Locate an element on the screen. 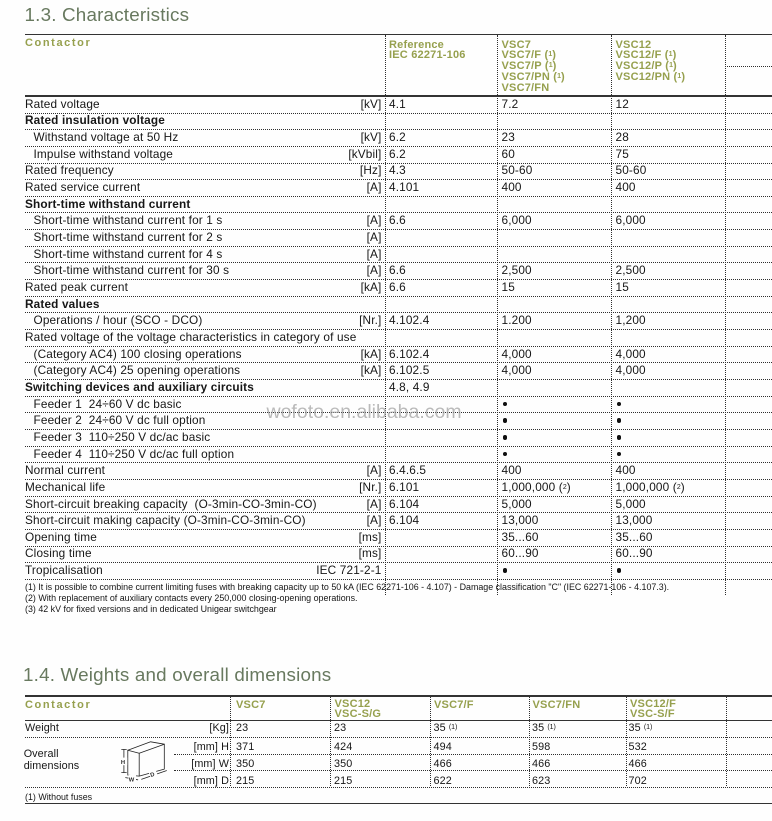 Image resolution: width=772 pixels, height=821 pixels. svg-text: W is located at coordinates (132, 780).